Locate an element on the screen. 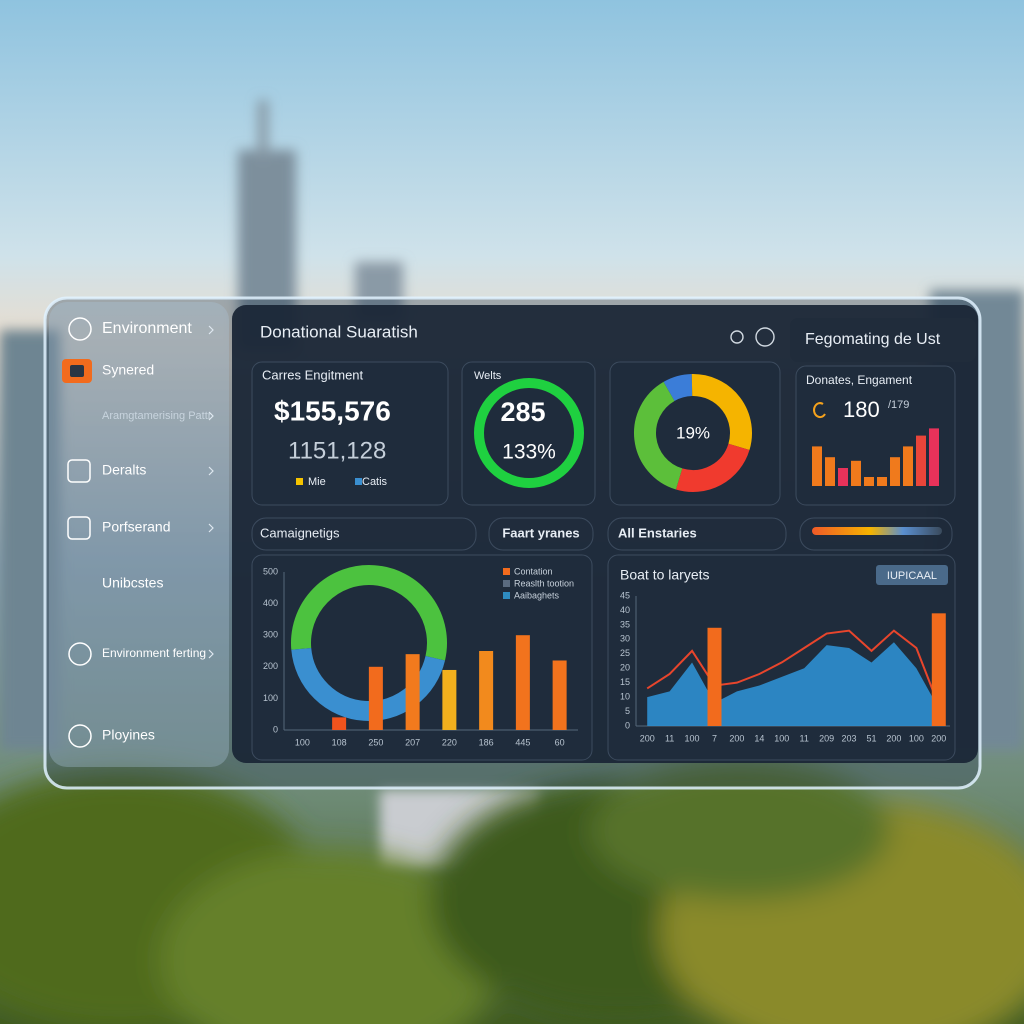  x-tick-label: 186 is located at coordinates (486, 742).